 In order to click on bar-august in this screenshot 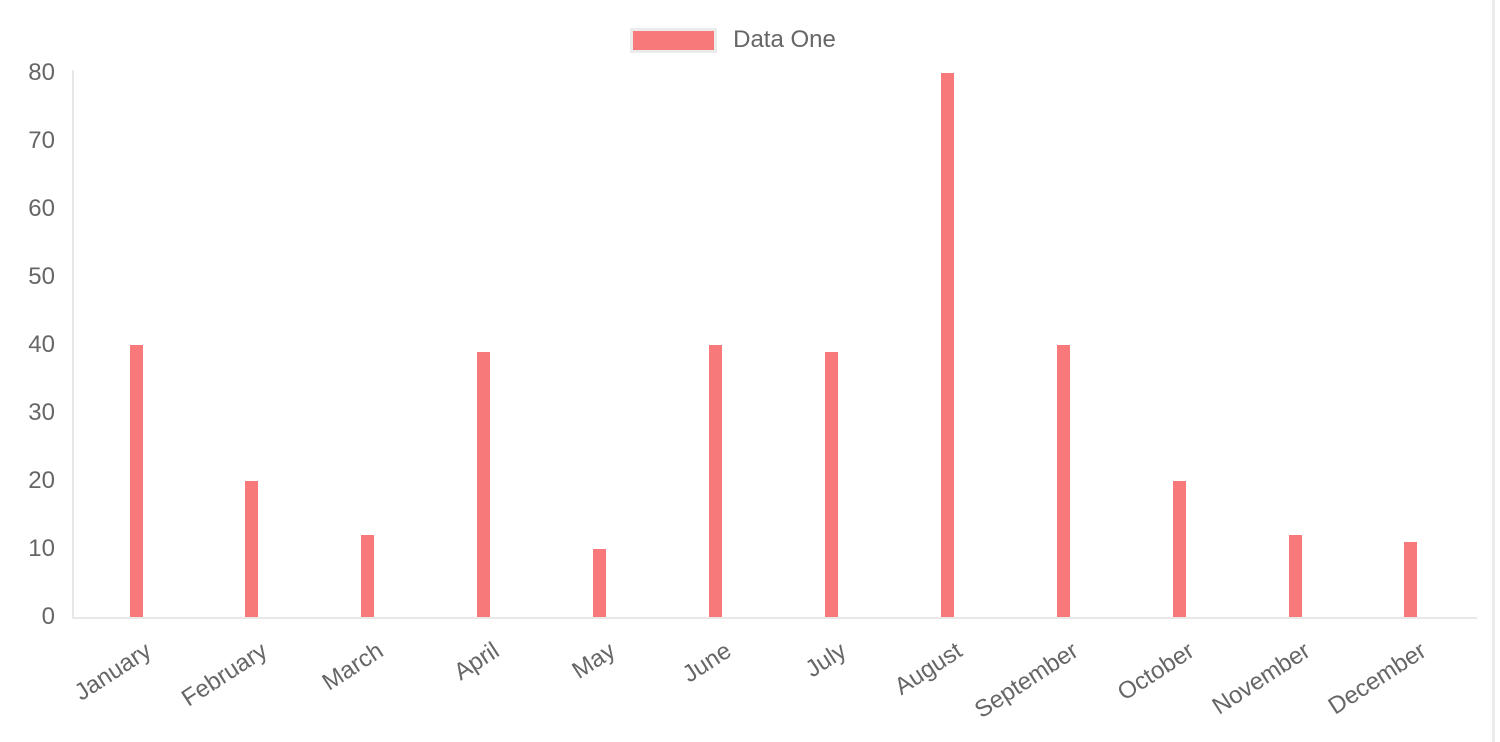, I will do `click(947, 345)`.